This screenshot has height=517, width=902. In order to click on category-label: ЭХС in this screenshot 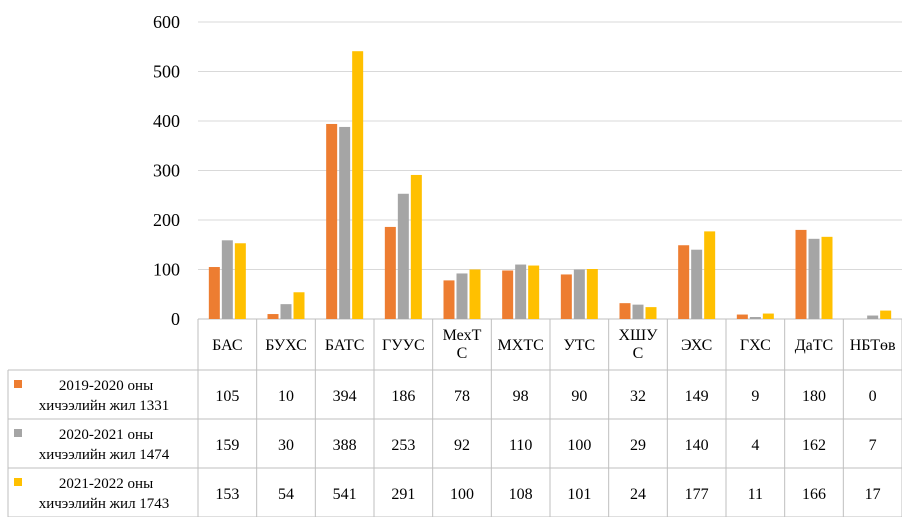, I will do `click(696, 345)`.